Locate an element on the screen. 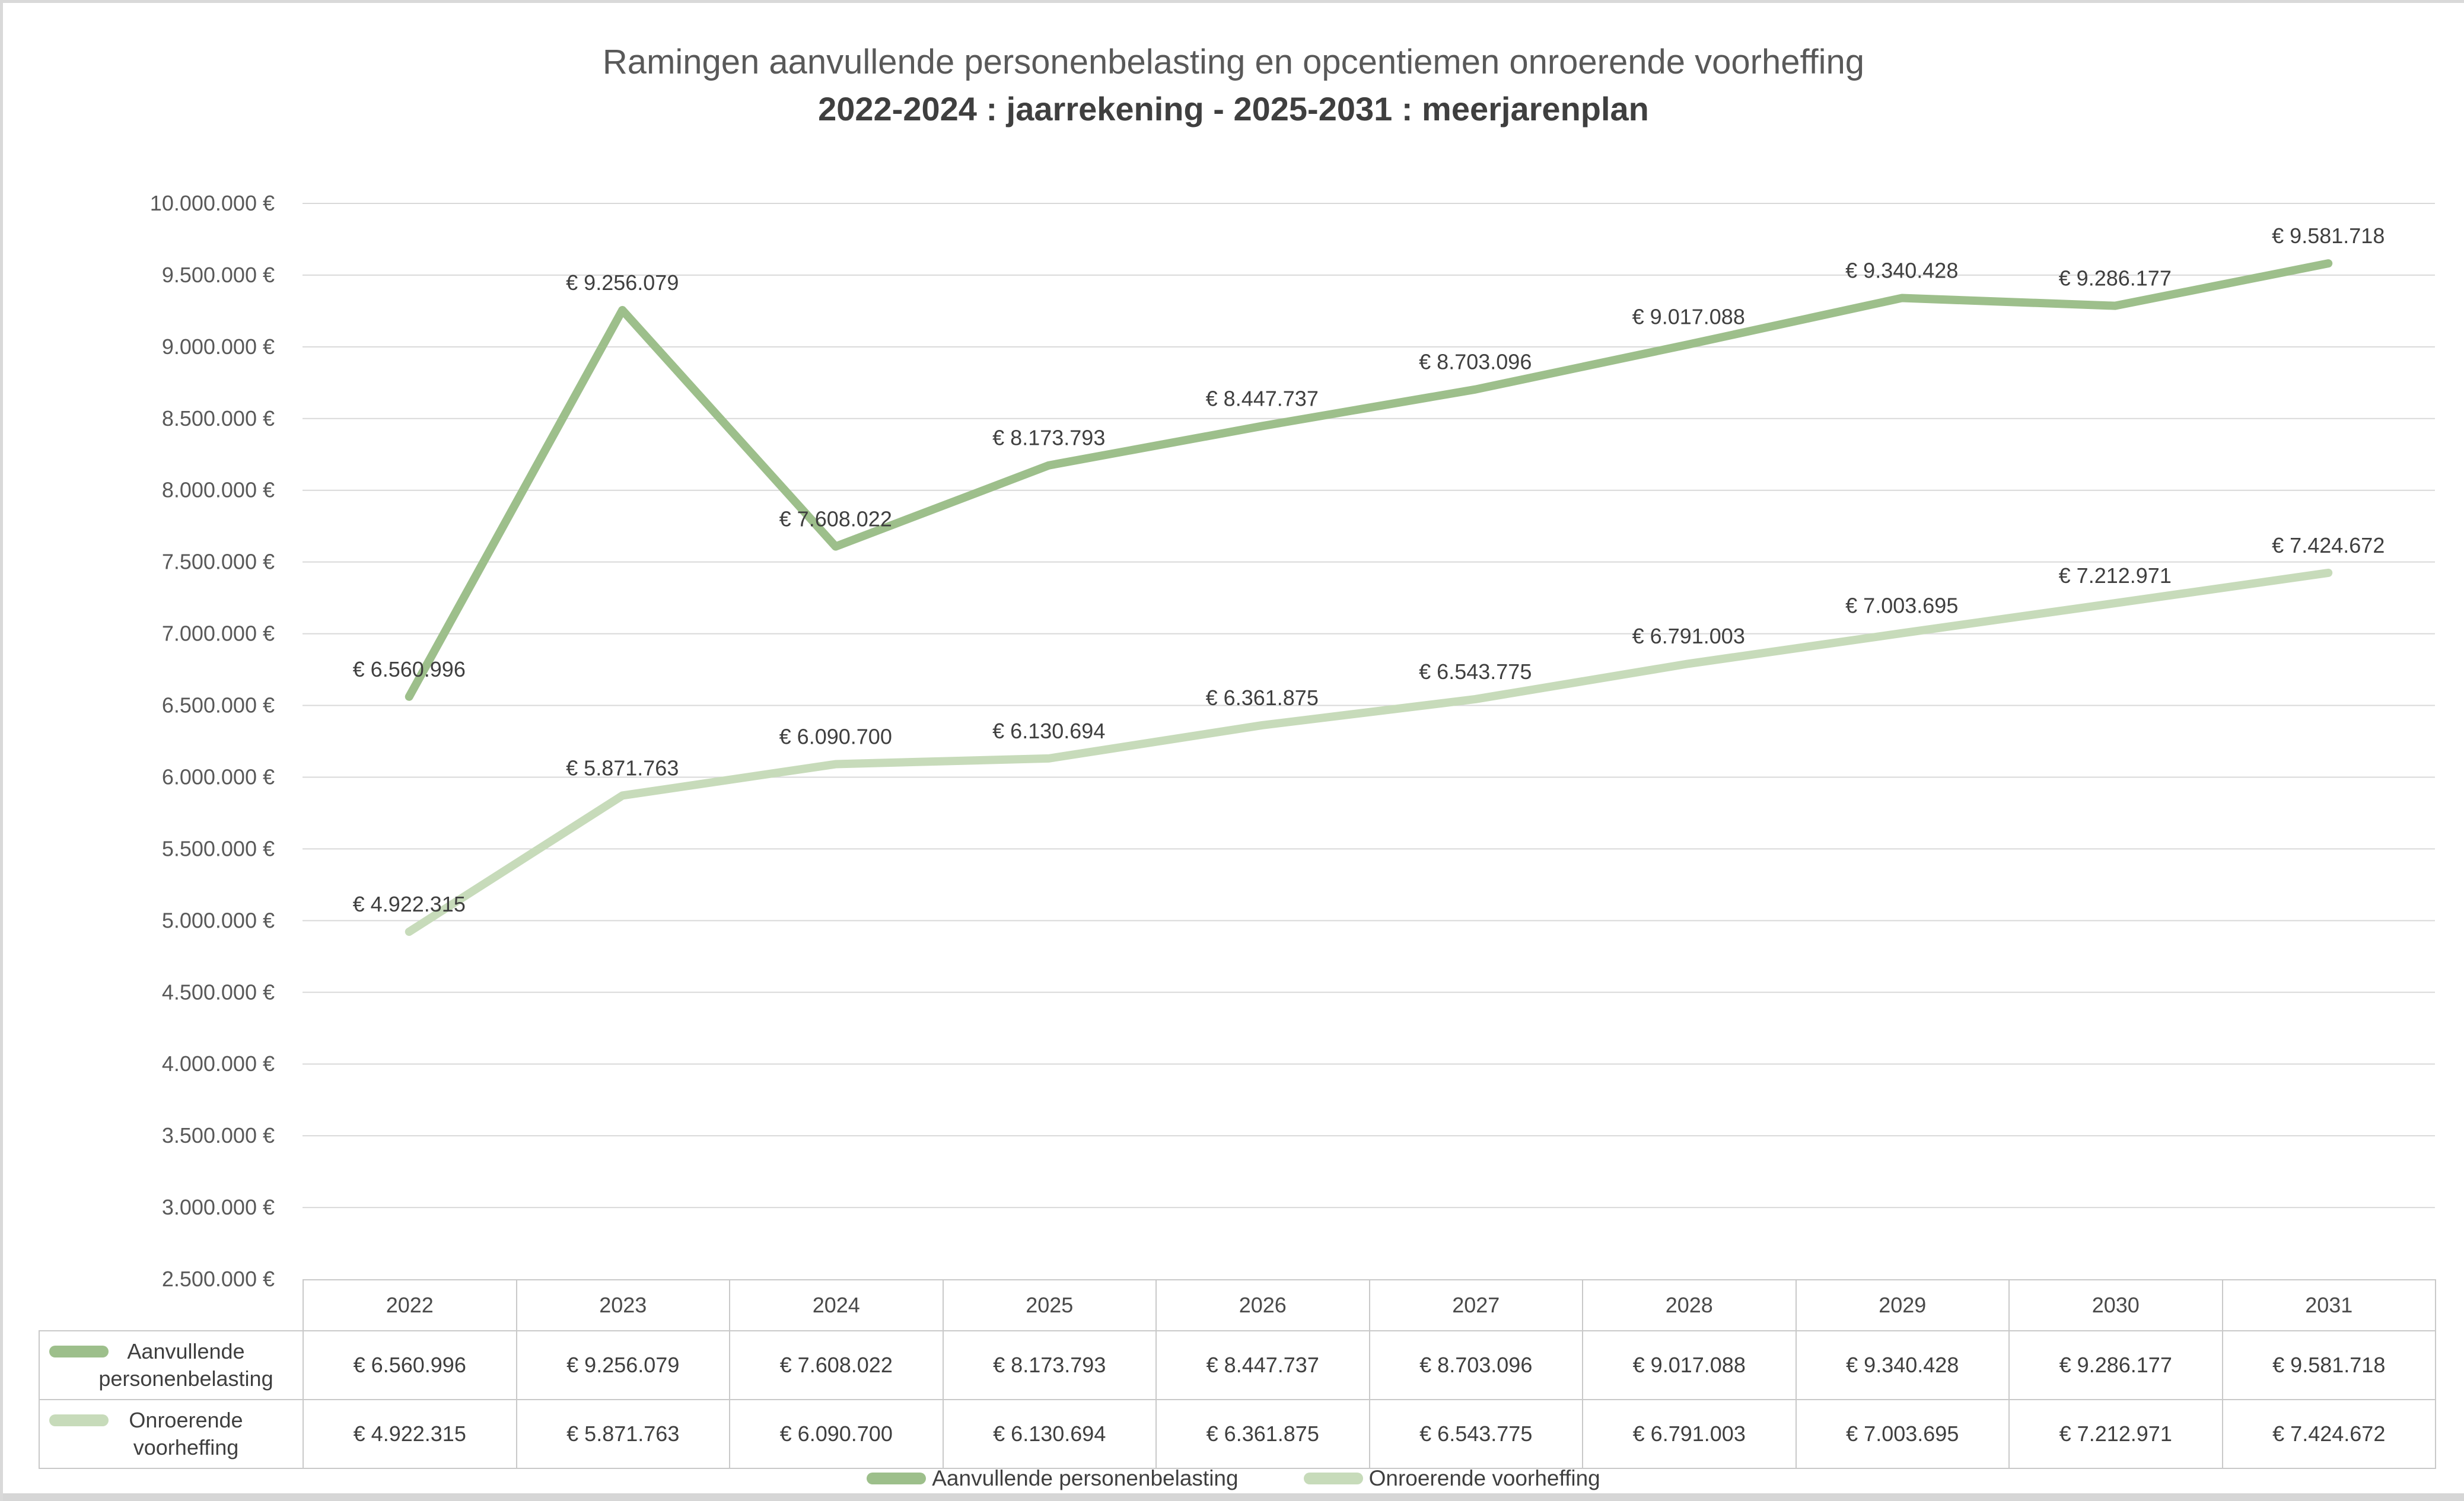 This screenshot has width=2464, height=1501. data-label: € 9.340.428 is located at coordinates (1901, 271).